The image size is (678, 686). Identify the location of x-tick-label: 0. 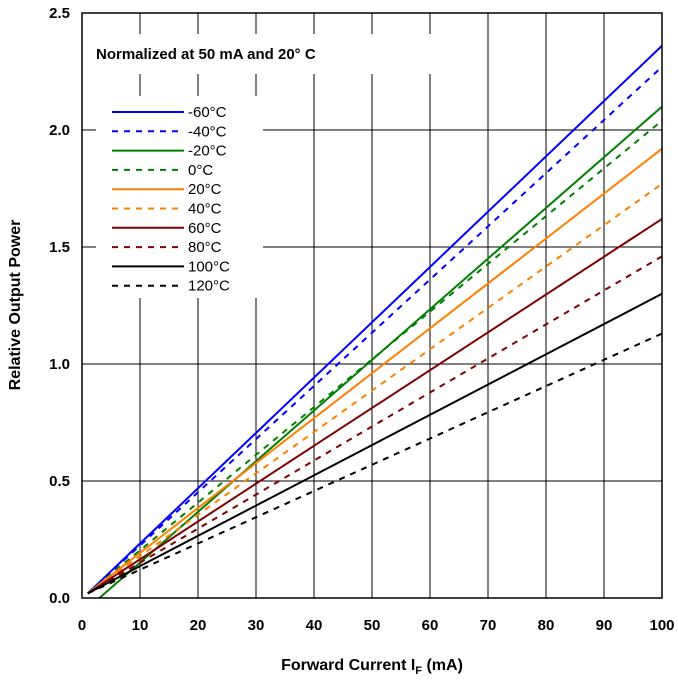
(82, 625).